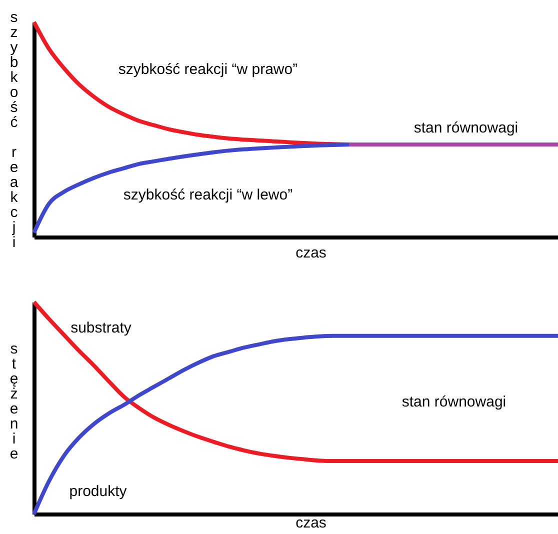 This screenshot has width=558, height=534. Describe the element at coordinates (14, 401) in the screenshot. I see `y-axis-title: stężenie` at that location.